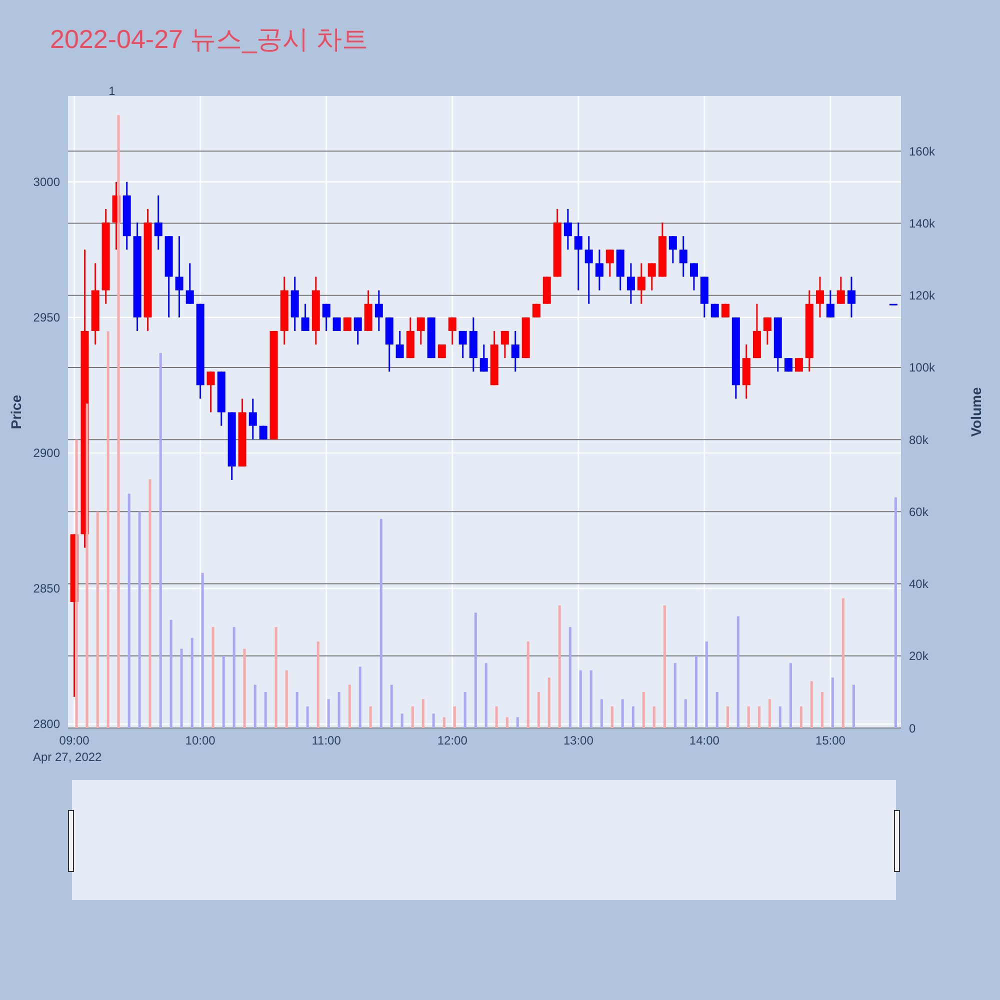  What do you see at coordinates (200, 741) in the screenshot?
I see `x-tick-label: 10:00` at bounding box center [200, 741].